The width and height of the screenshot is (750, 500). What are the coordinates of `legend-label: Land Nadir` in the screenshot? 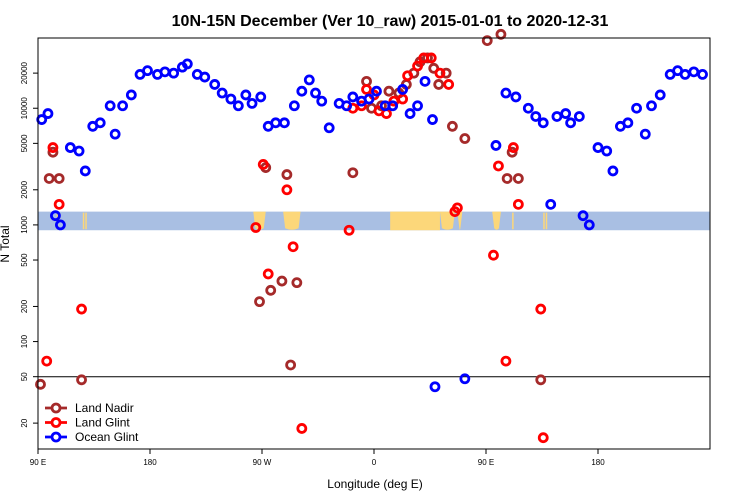 It's located at (104, 408).